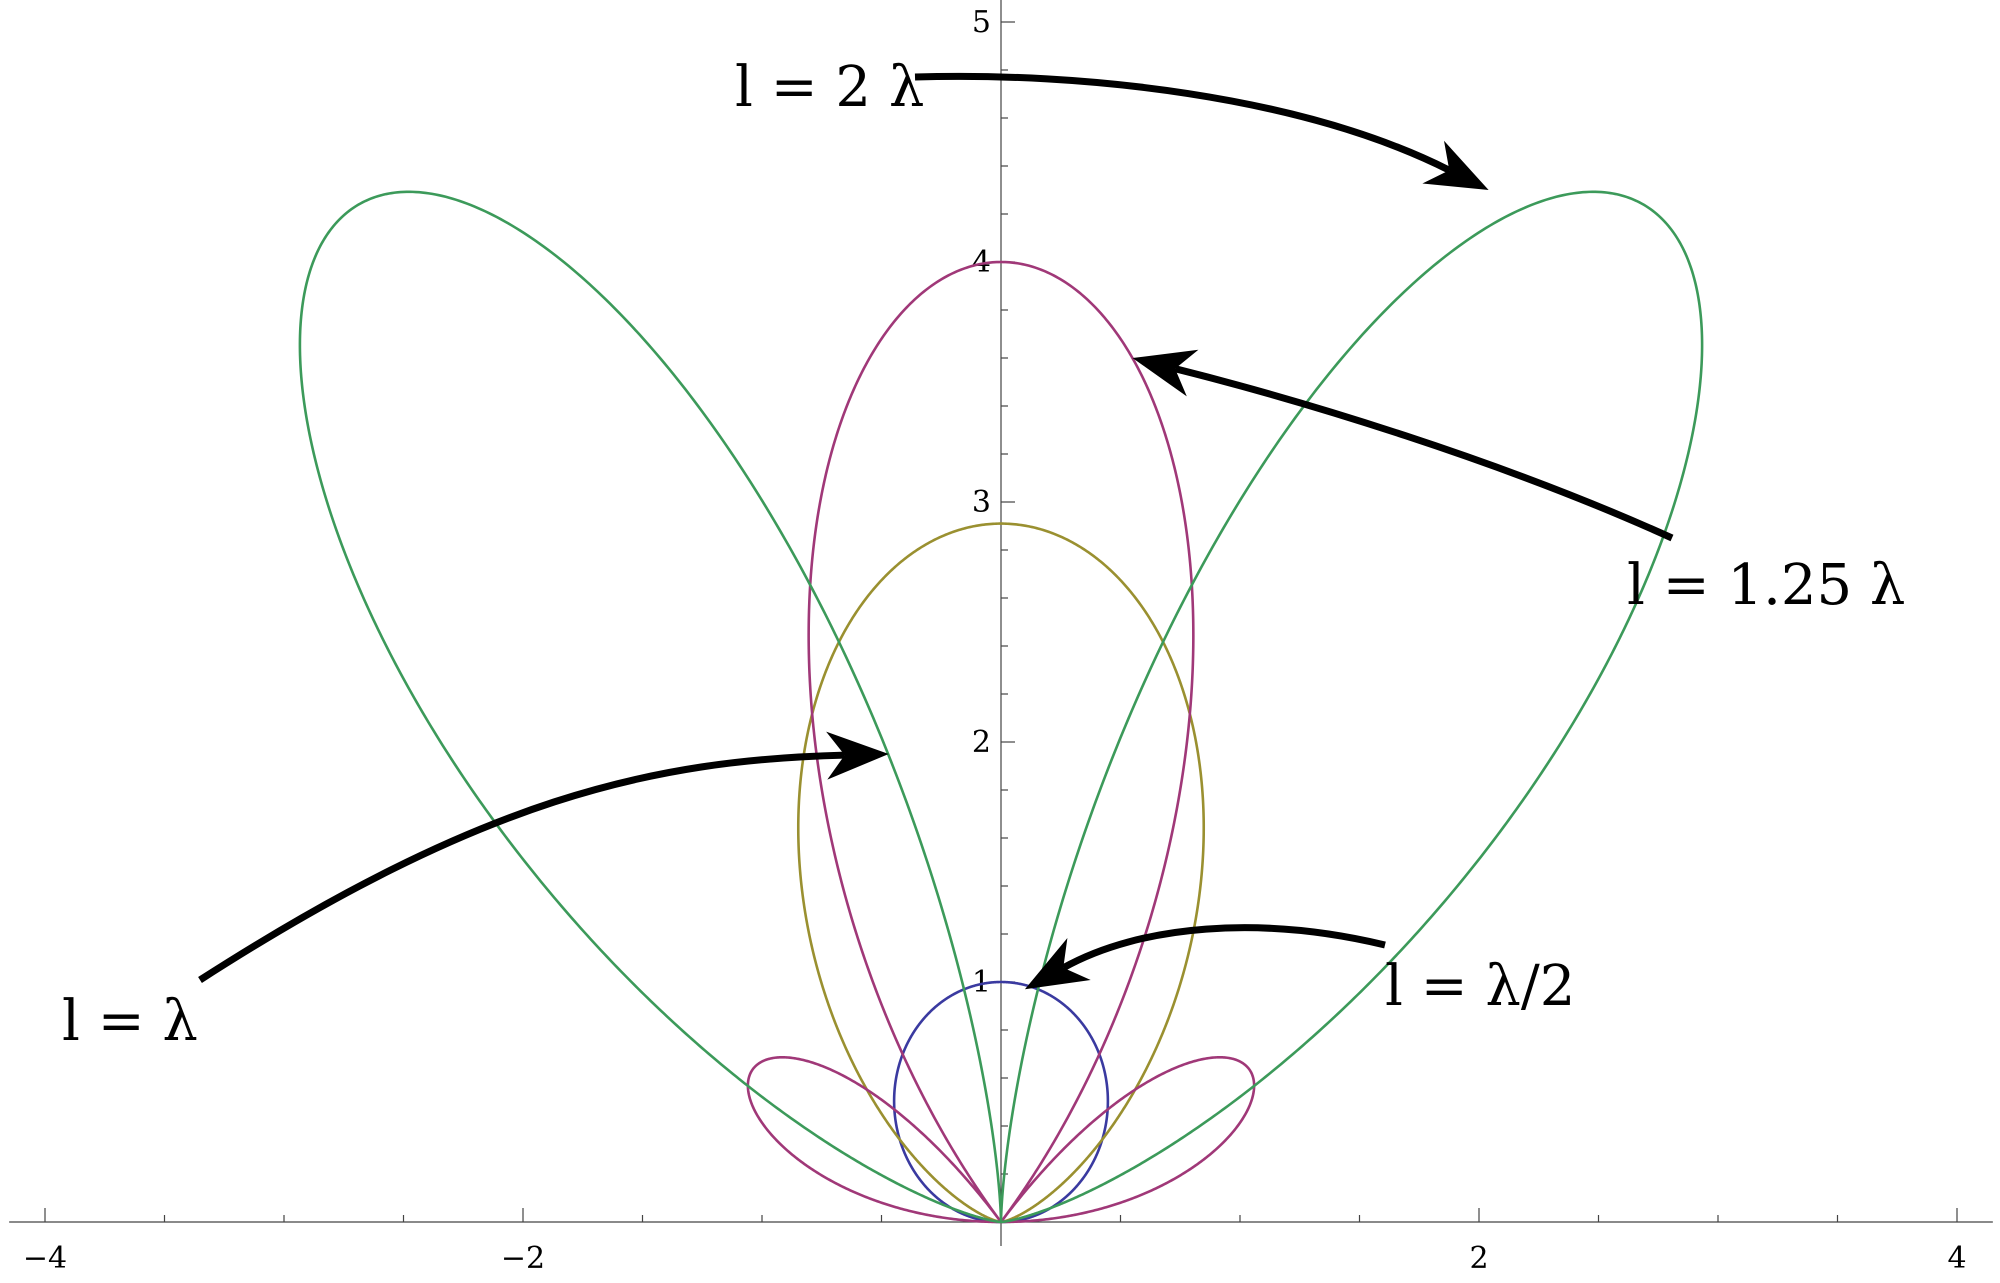 The image size is (2000, 1283). I want to click on annotation-label-1.25-wave: l = 1.25 λ, so click(1766, 585).